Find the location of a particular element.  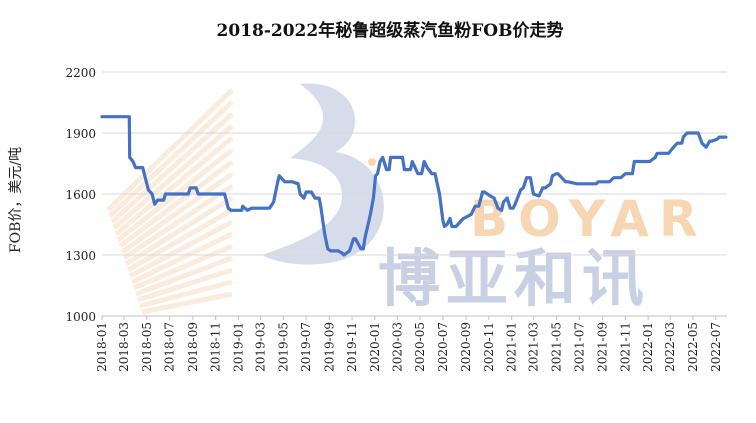

x-tick-label: 2020-01 is located at coordinates (375, 347).